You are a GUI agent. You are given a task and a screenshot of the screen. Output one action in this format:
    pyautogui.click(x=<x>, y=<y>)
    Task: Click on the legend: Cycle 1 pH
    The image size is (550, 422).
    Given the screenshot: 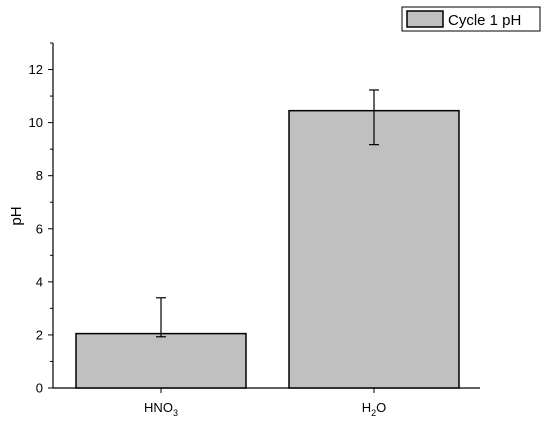 What is the action you would take?
    pyautogui.click(x=471, y=19)
    